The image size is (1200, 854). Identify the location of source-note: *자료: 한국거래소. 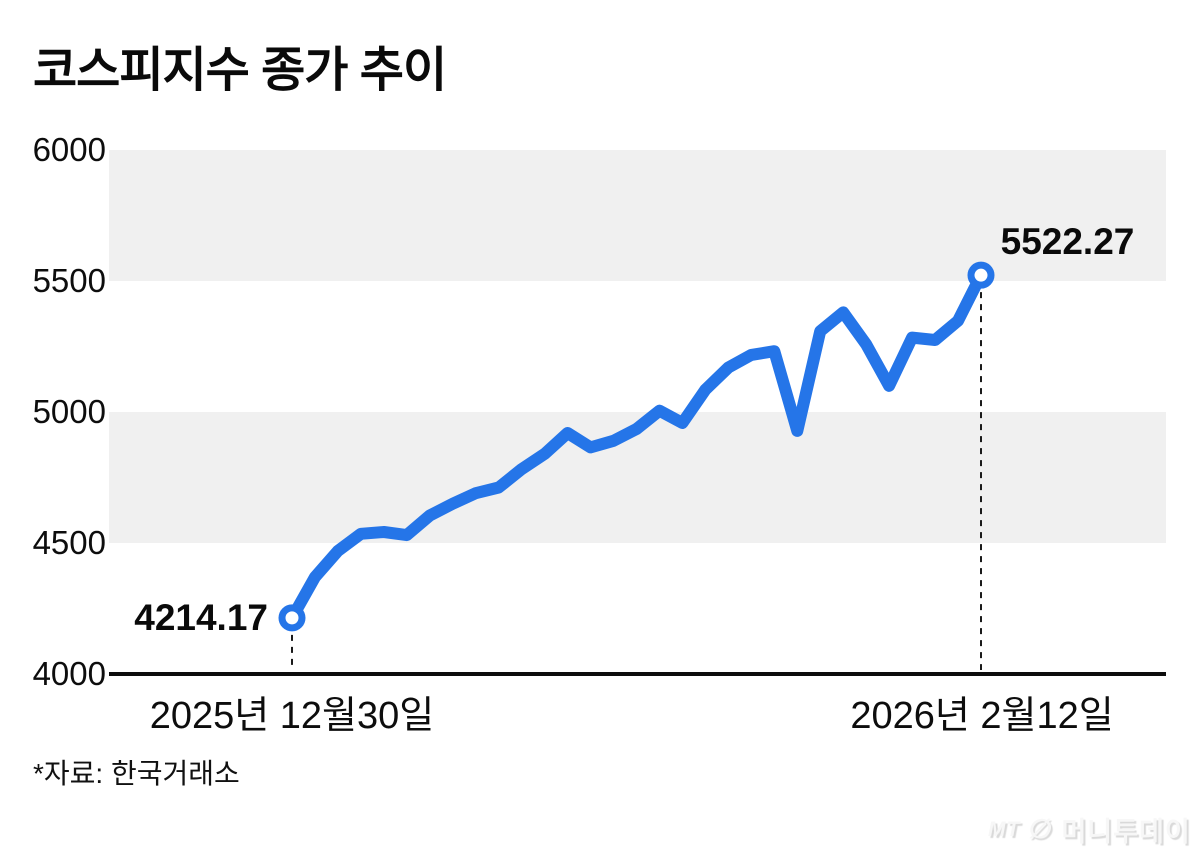
(136, 773).